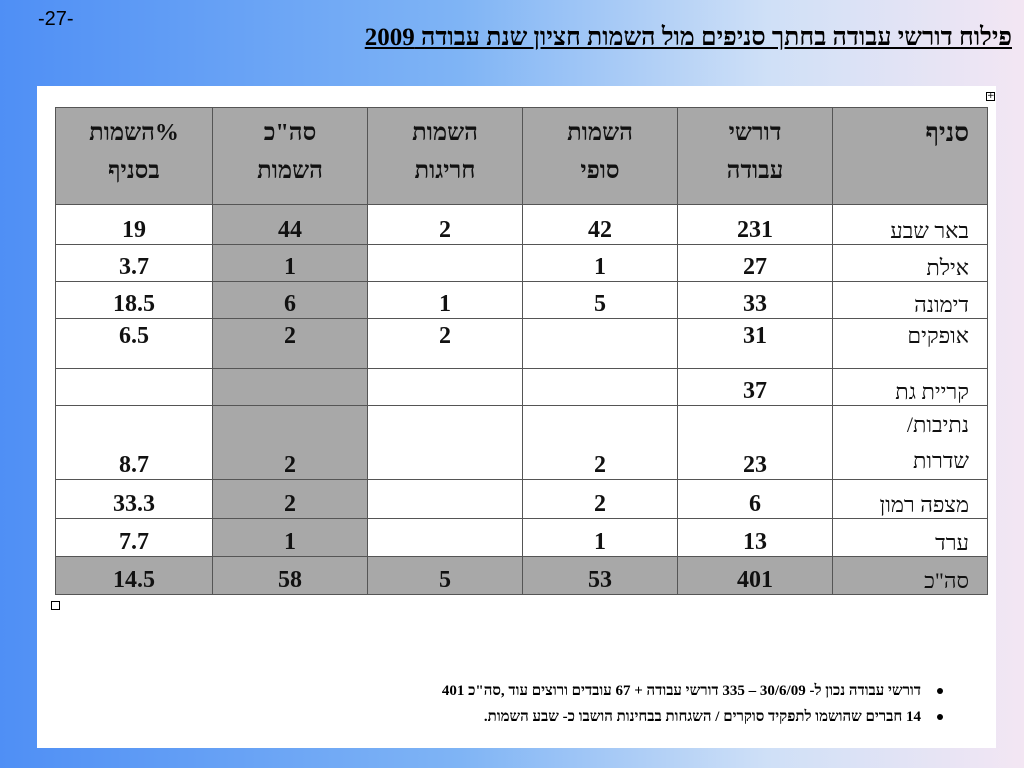  What do you see at coordinates (755, 156) in the screenshot?
I see `header-job-seekers: דורשי עבודה` at bounding box center [755, 156].